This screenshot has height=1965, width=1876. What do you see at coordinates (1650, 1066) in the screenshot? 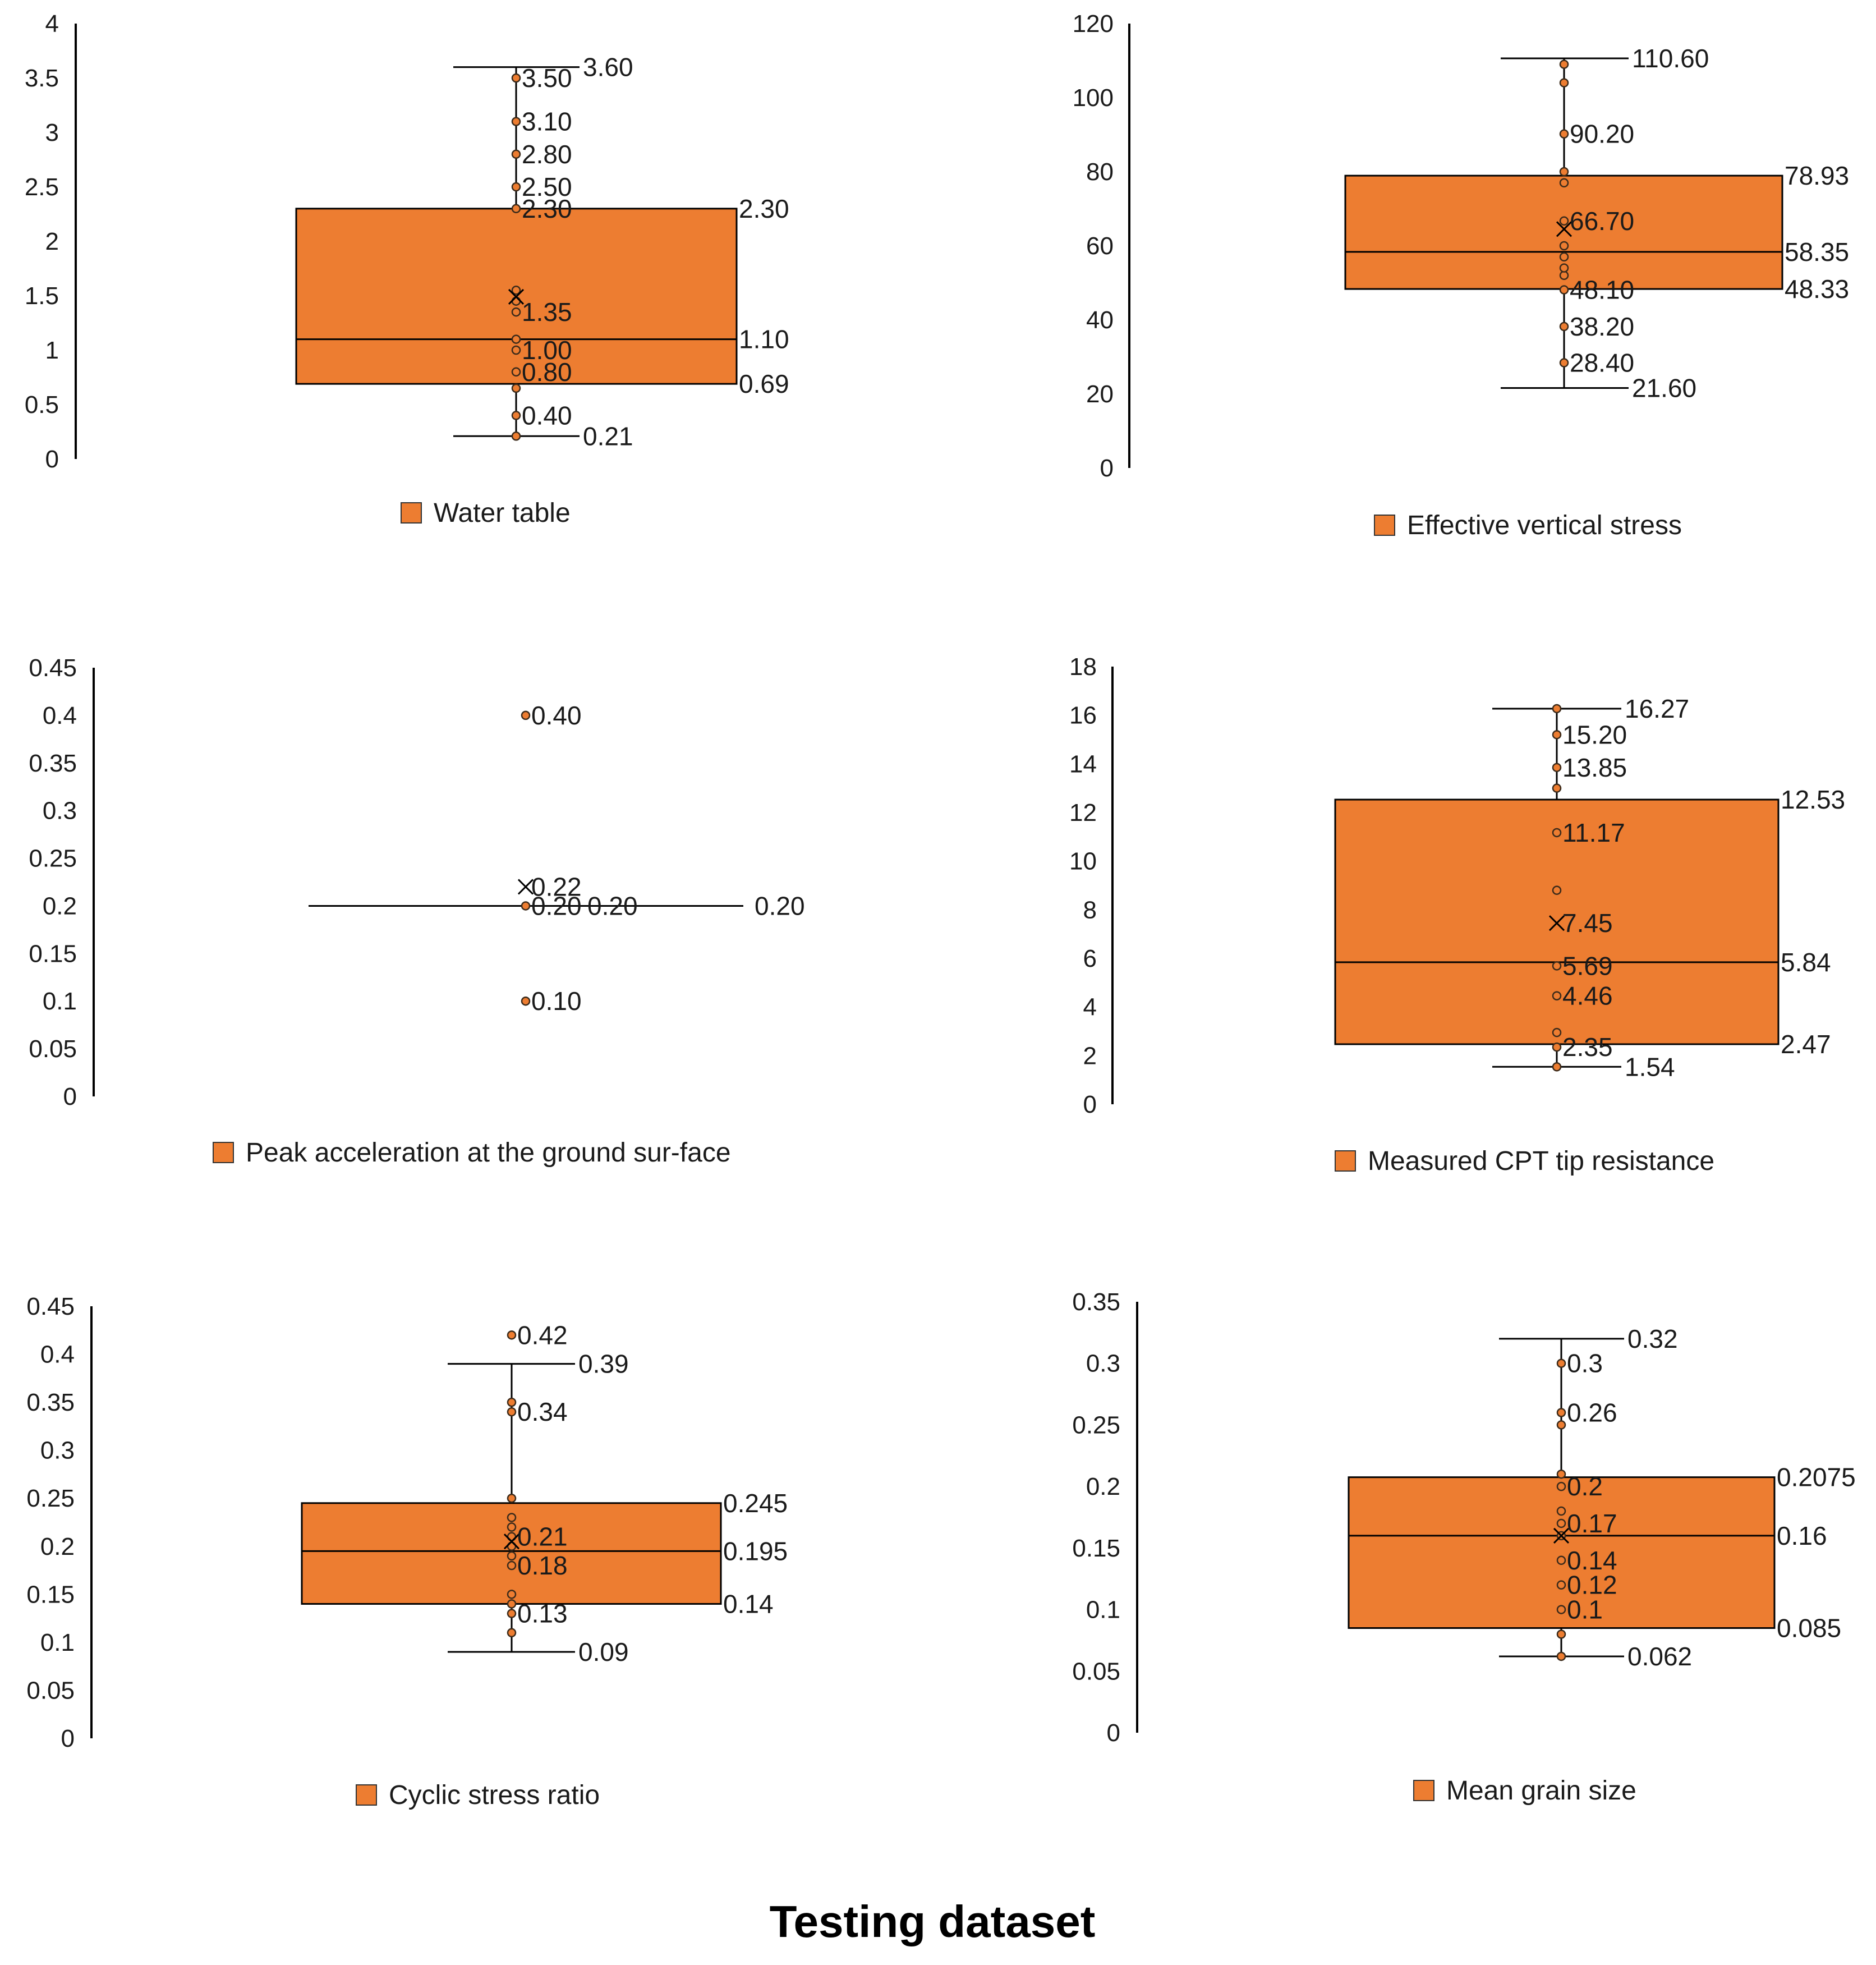
I see `data-label: 1.54` at bounding box center [1650, 1066].